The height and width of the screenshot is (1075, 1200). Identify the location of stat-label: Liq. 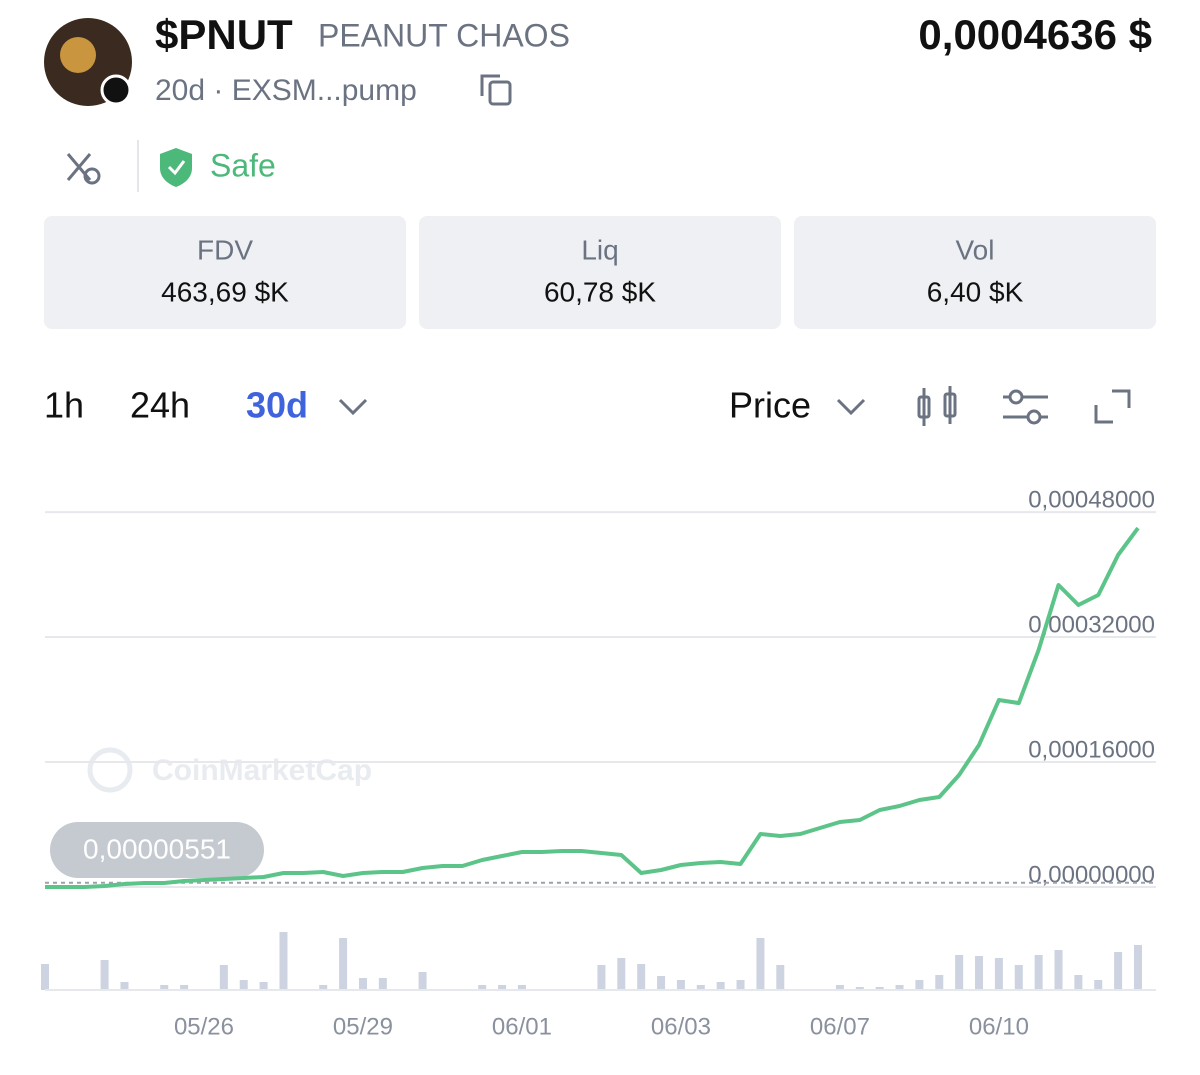
(599, 249).